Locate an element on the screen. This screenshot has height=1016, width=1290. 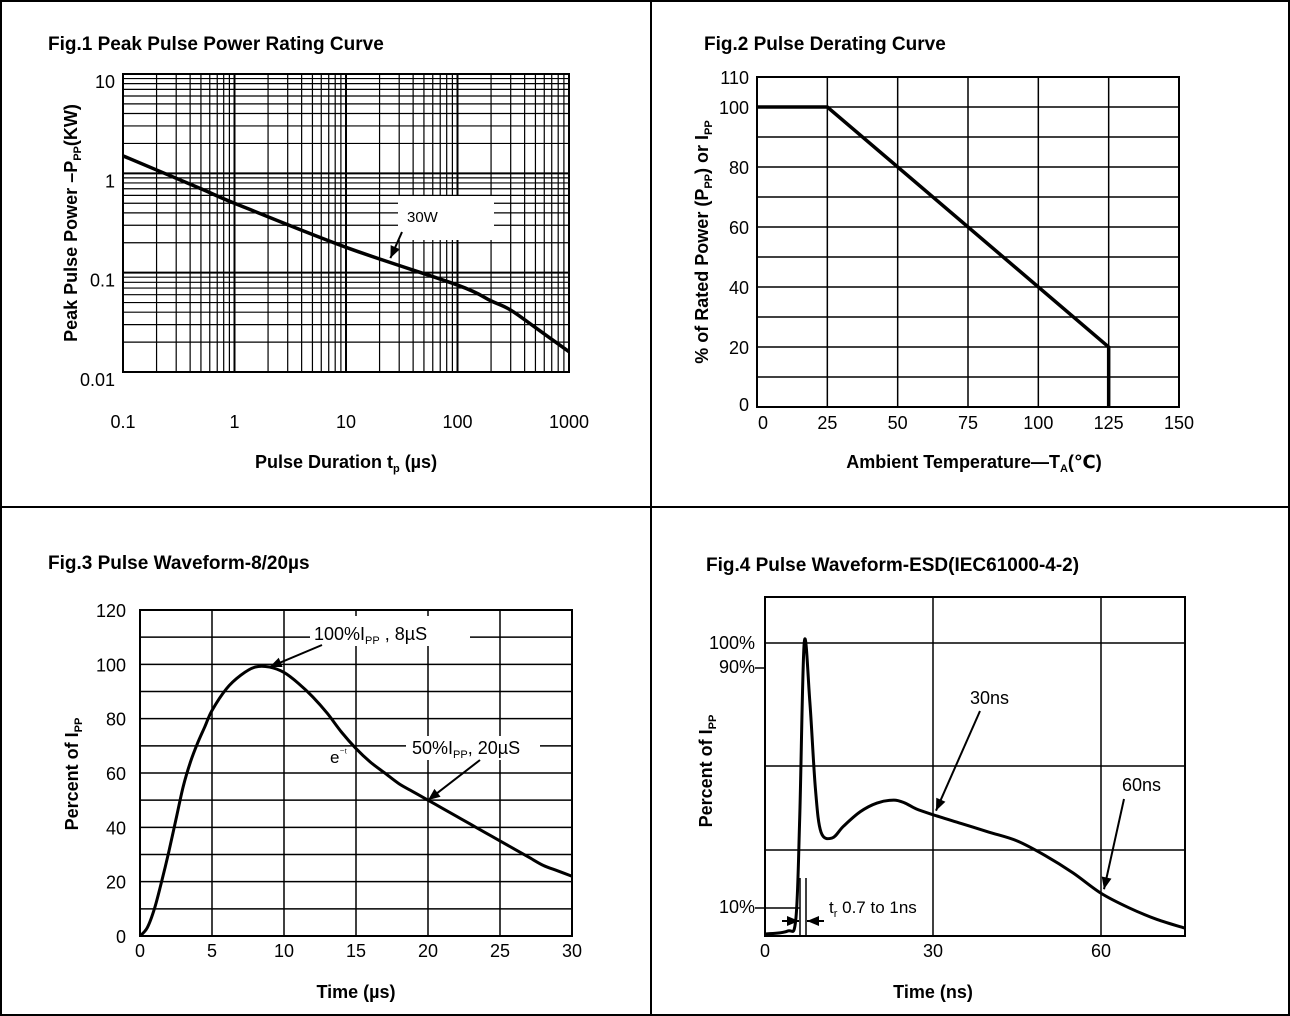
annotation-decay: e⁻ᵗ is located at coordinates (338, 757).